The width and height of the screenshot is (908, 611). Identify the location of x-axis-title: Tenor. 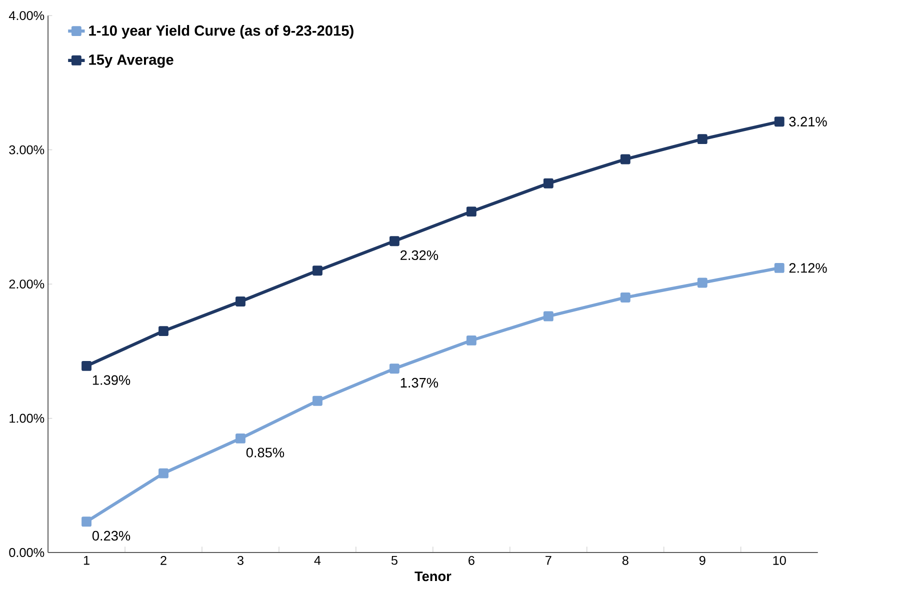
(433, 577).